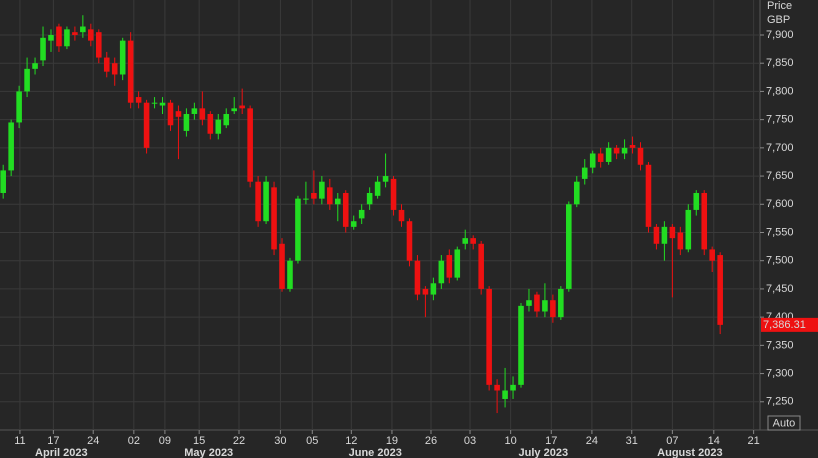  Describe the element at coordinates (239, 441) in the screenshot. I see `x-tick-label: 22` at that location.